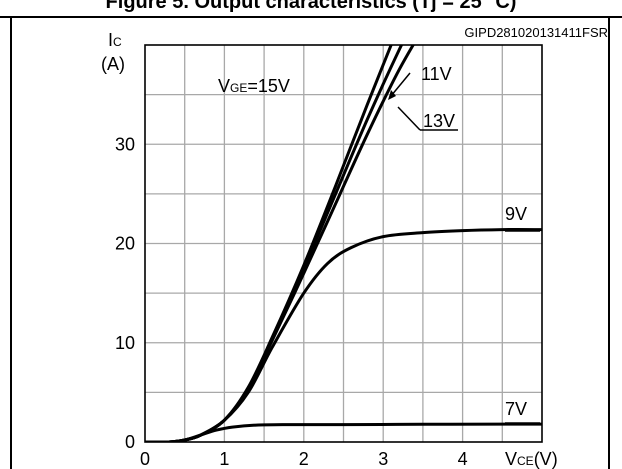  Describe the element at coordinates (516, 214) in the screenshot. I see `label-9v: 9V` at that location.